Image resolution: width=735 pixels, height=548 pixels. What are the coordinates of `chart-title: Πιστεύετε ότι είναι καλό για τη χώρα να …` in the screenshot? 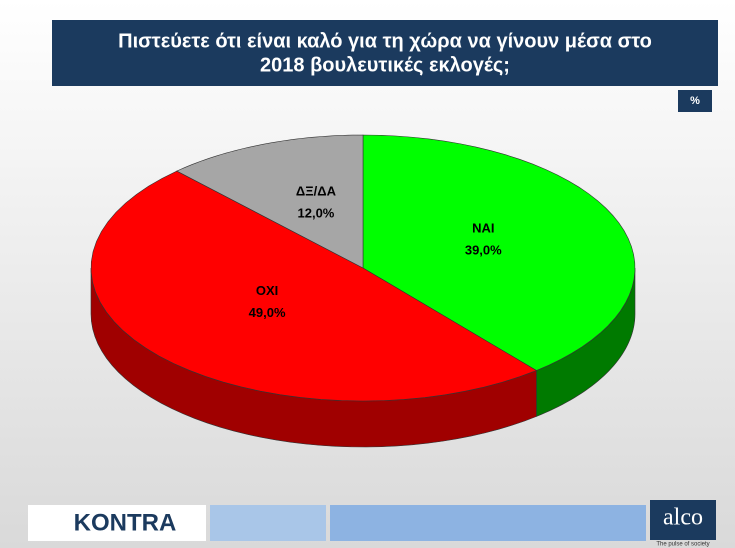 It's located at (385, 41).